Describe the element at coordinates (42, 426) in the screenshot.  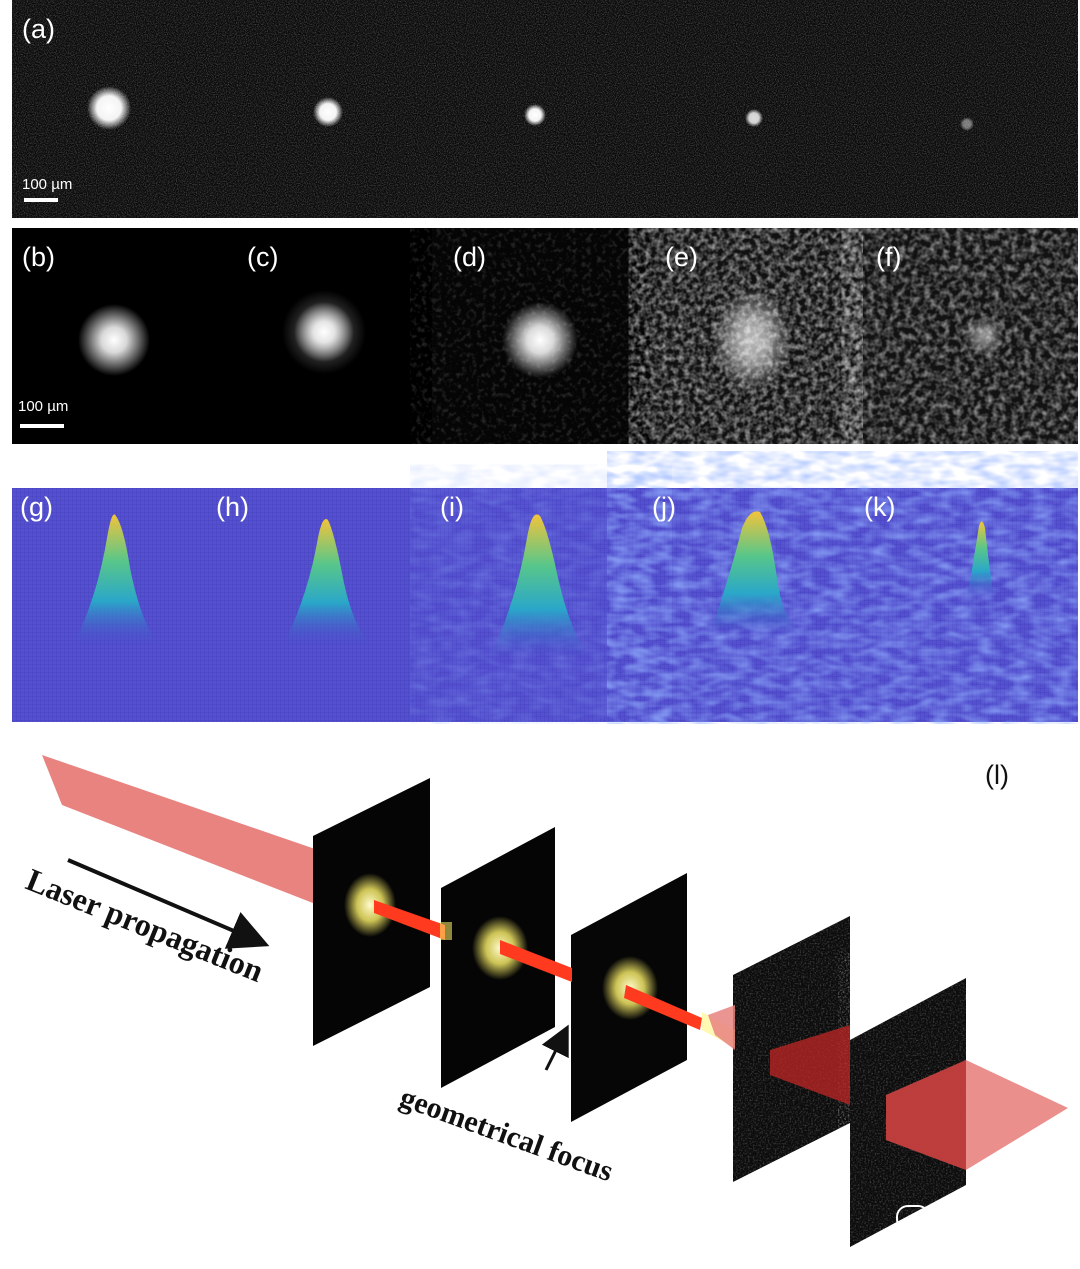
I see `panel-b-scale-bar` at that location.